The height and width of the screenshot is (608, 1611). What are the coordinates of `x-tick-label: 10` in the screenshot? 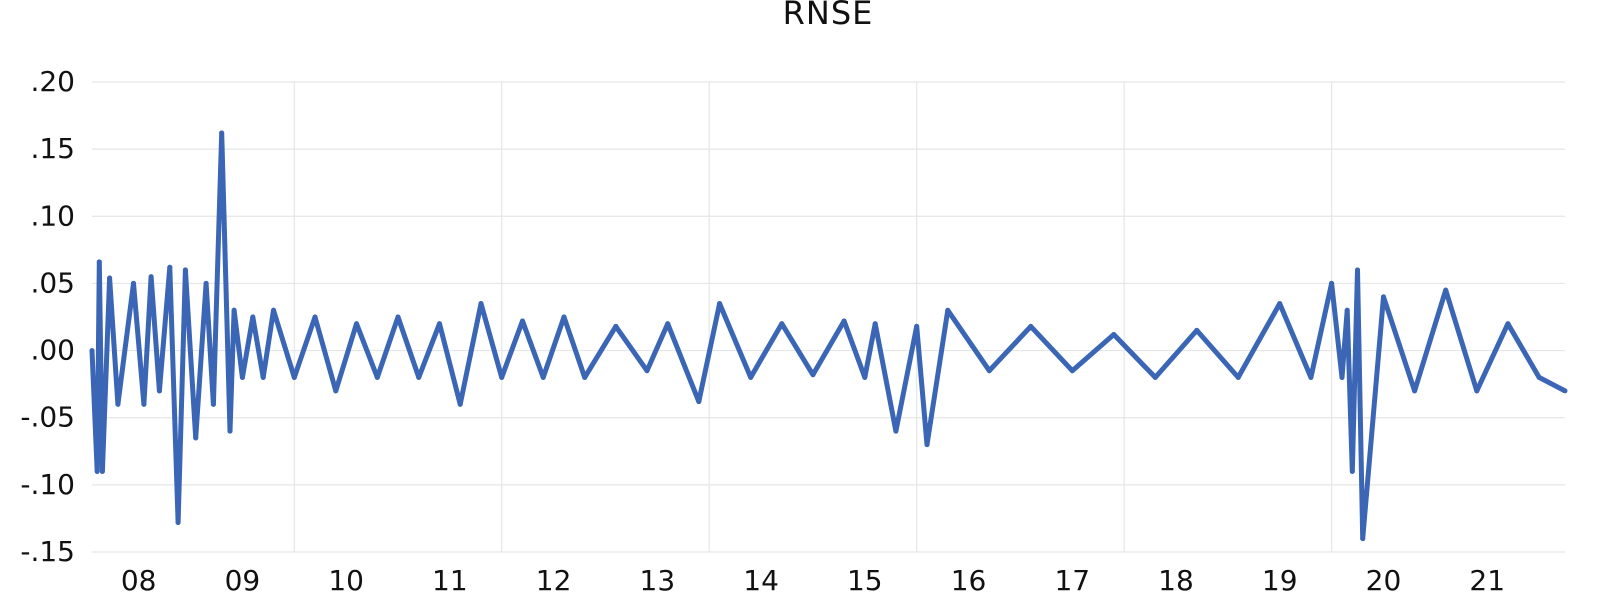 It's located at (346, 580).